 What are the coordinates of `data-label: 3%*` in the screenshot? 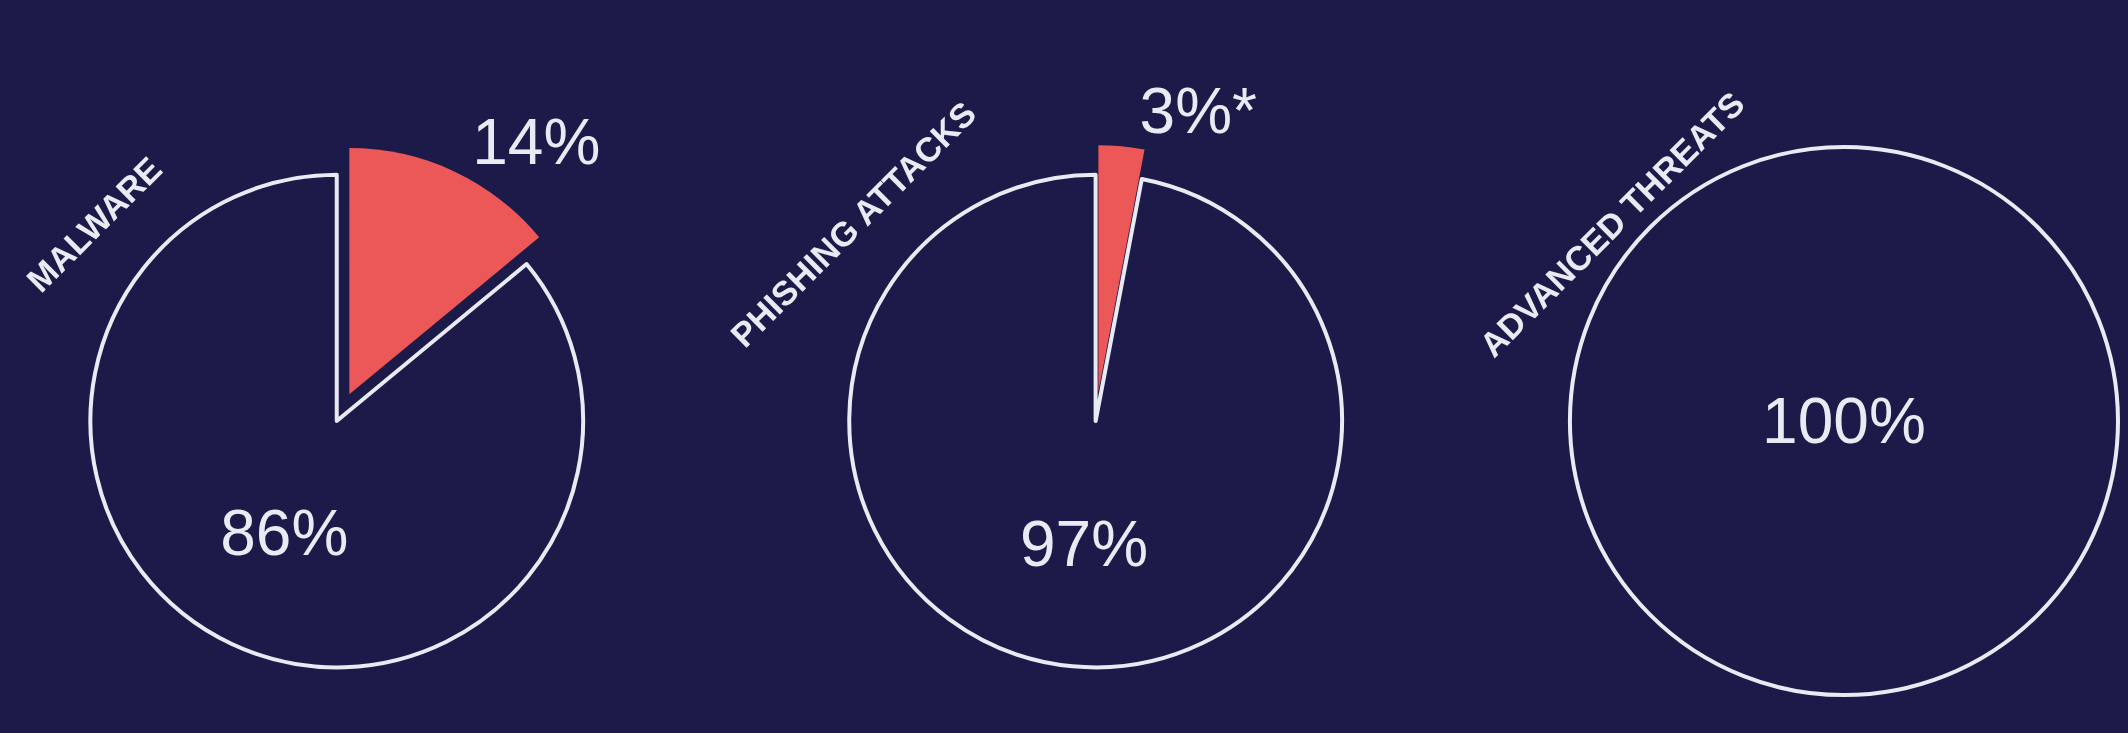 It's located at (1198, 110).